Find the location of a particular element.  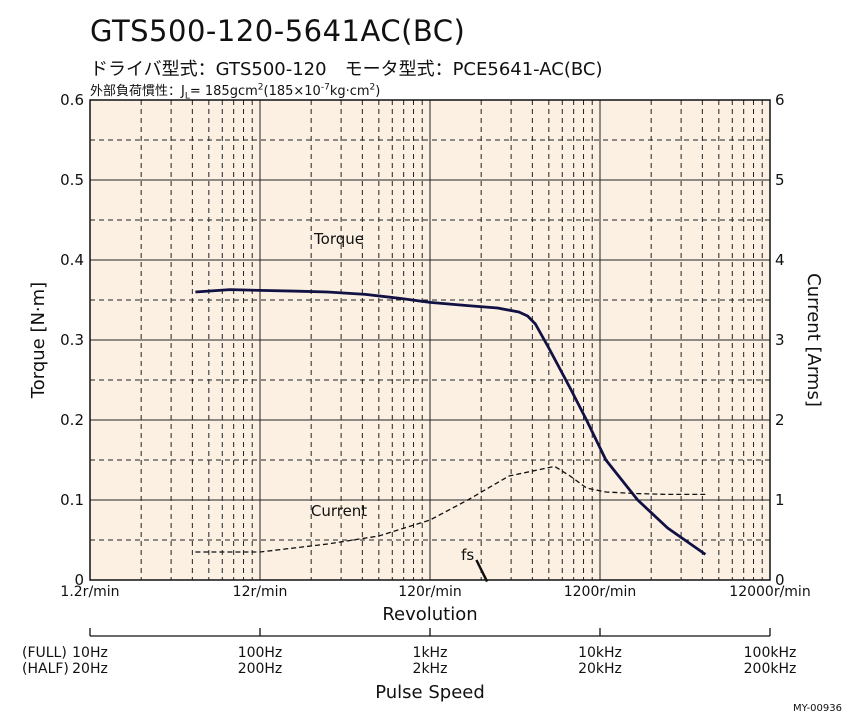

inertia-sub: L is located at coordinates (187, 96).